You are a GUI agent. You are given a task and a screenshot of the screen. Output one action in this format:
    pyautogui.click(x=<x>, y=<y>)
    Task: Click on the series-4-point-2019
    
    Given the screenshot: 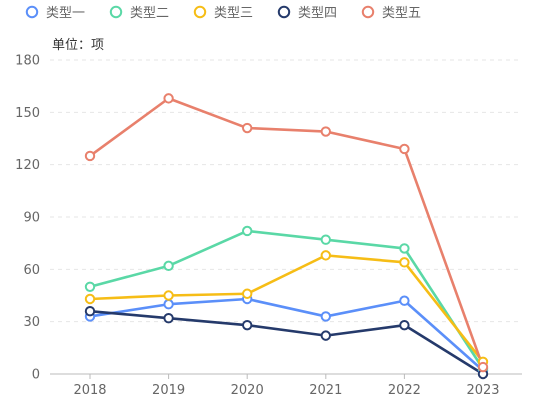 What is the action you would take?
    pyautogui.click(x=168, y=318)
    